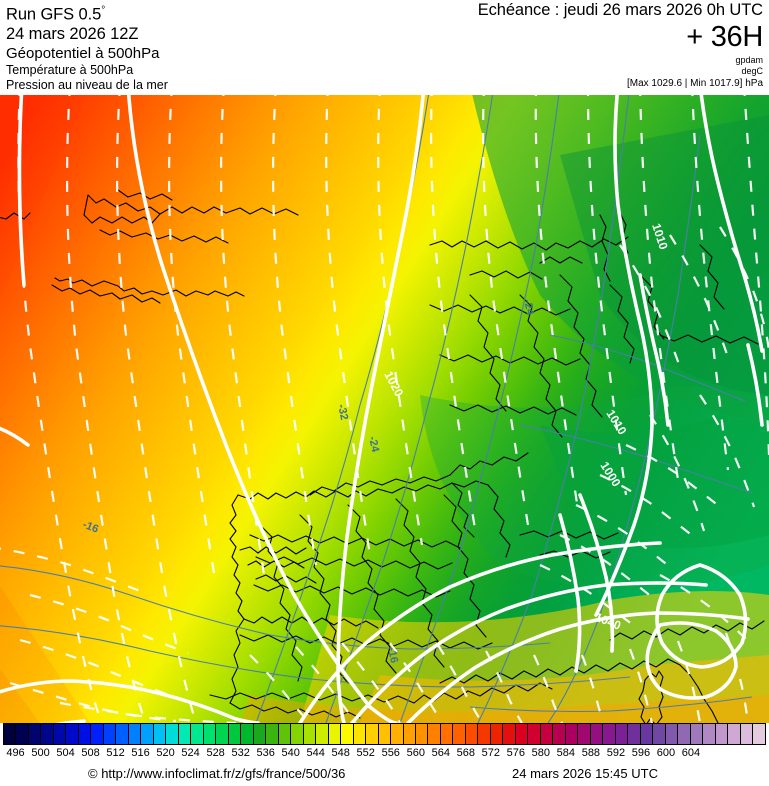  What do you see at coordinates (54, 14) in the screenshot?
I see `model-run-label: Run GFS 0.5` at bounding box center [54, 14].